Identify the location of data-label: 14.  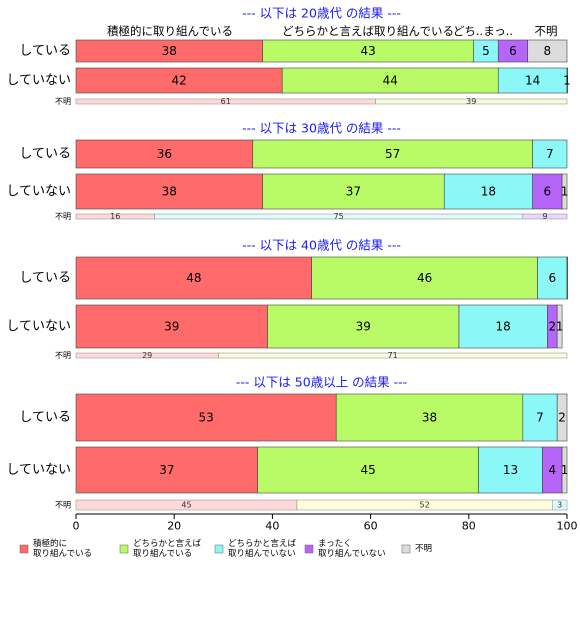
(532, 81).